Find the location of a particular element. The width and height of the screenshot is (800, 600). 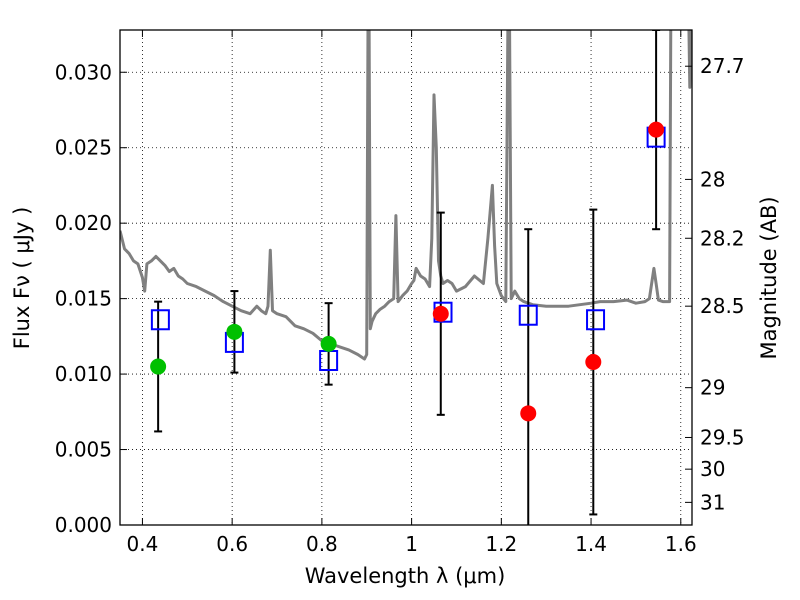

x-tick-label: 1.2 is located at coordinates (501, 544).